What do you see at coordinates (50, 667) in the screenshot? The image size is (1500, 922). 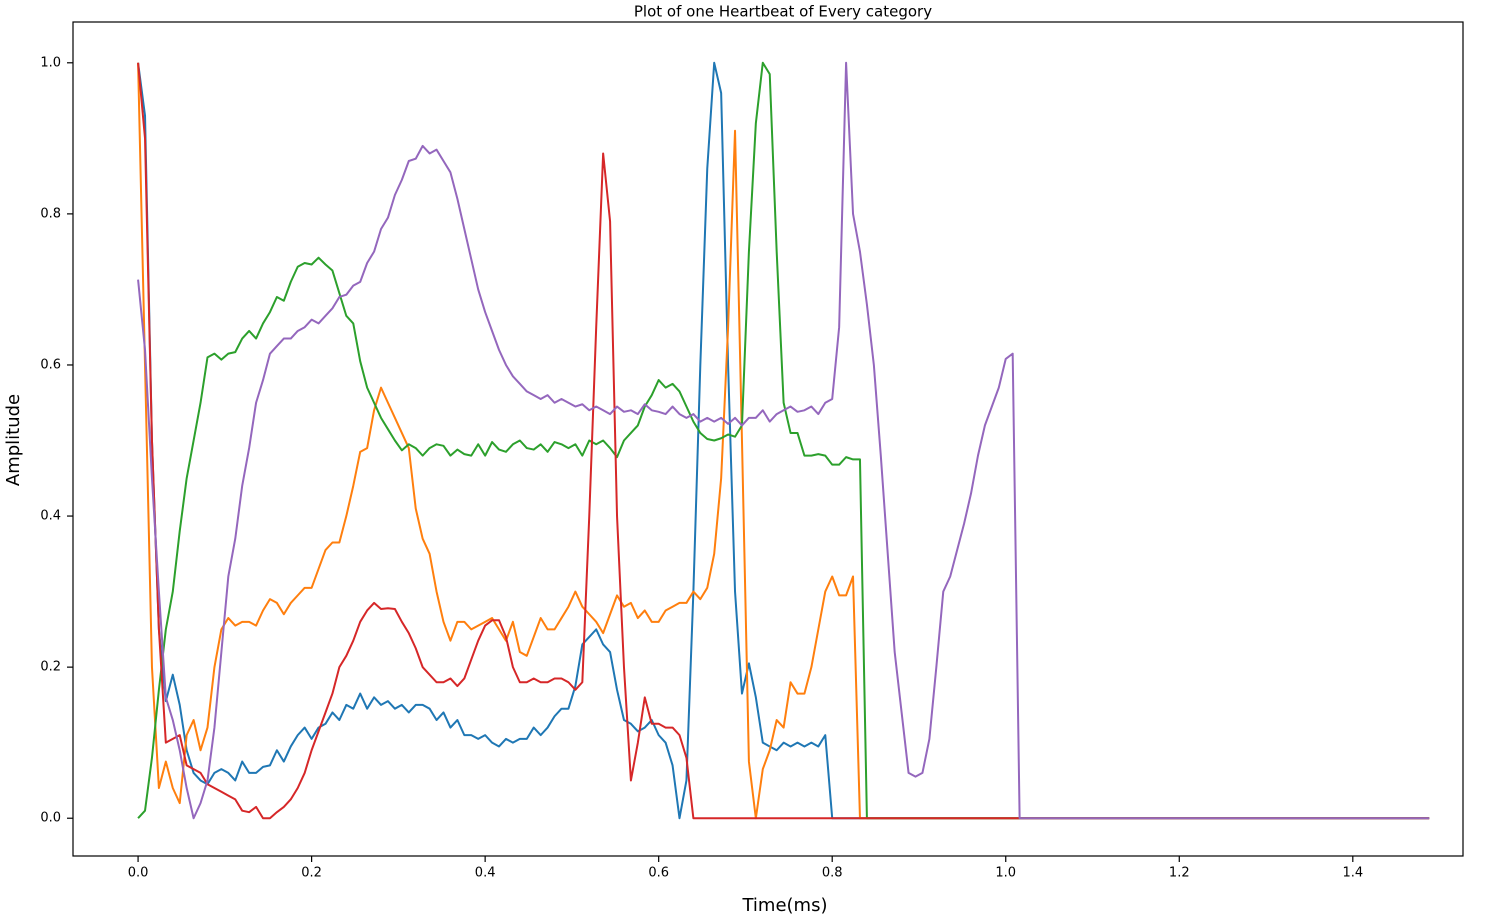 I see `y-tick-label: 0.2` at bounding box center [50, 667].